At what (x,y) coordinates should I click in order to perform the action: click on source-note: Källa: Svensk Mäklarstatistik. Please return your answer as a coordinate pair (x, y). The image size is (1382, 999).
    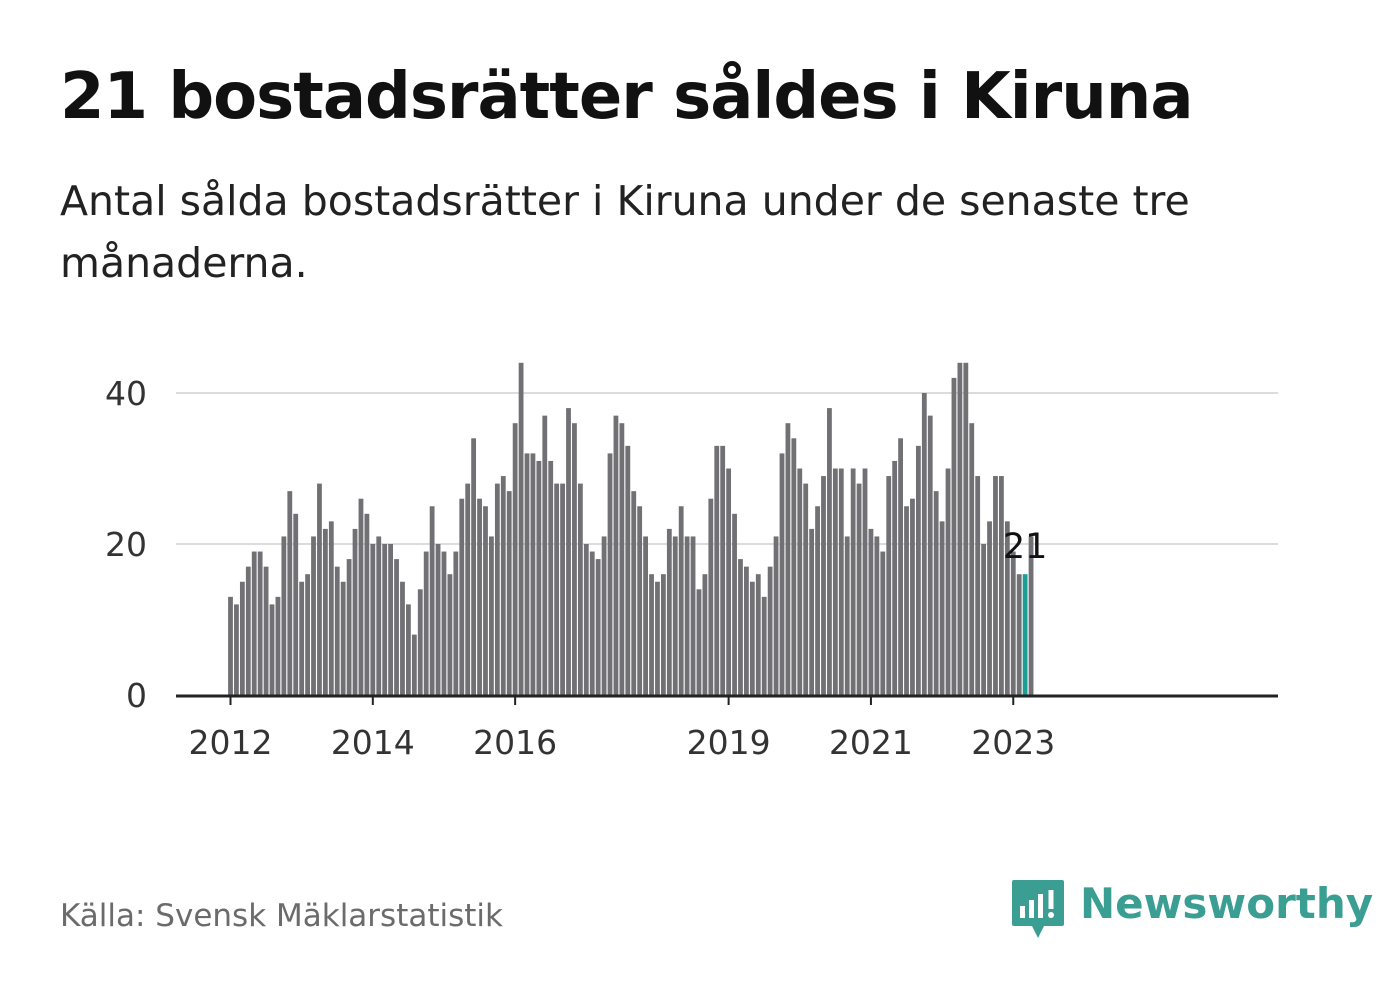
    Looking at the image, I should click on (281, 916).